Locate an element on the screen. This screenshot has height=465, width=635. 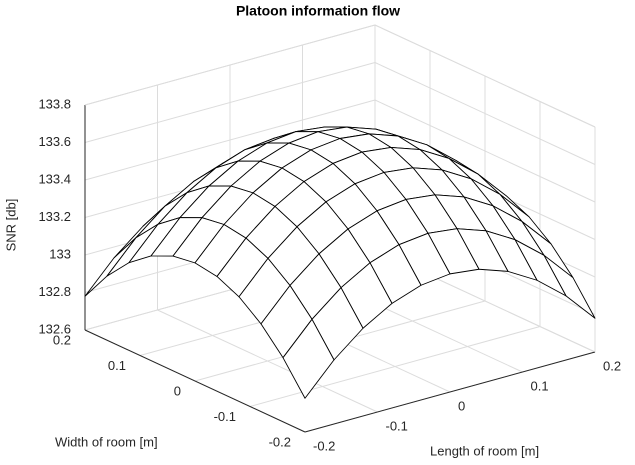
z-axis-label: SNR [db] is located at coordinates (10, 225).